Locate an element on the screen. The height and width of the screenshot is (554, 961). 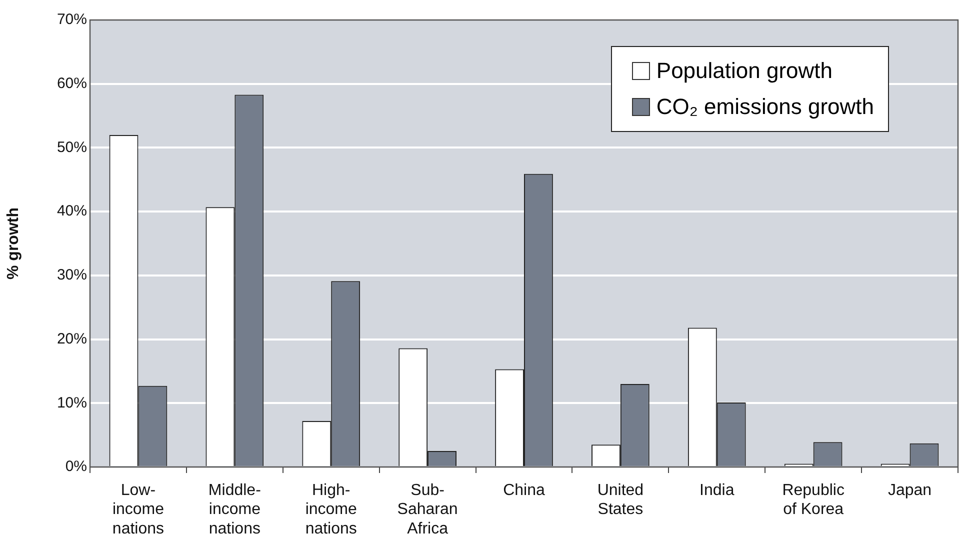
y-tick-label: 10% is located at coordinates (71, 403).